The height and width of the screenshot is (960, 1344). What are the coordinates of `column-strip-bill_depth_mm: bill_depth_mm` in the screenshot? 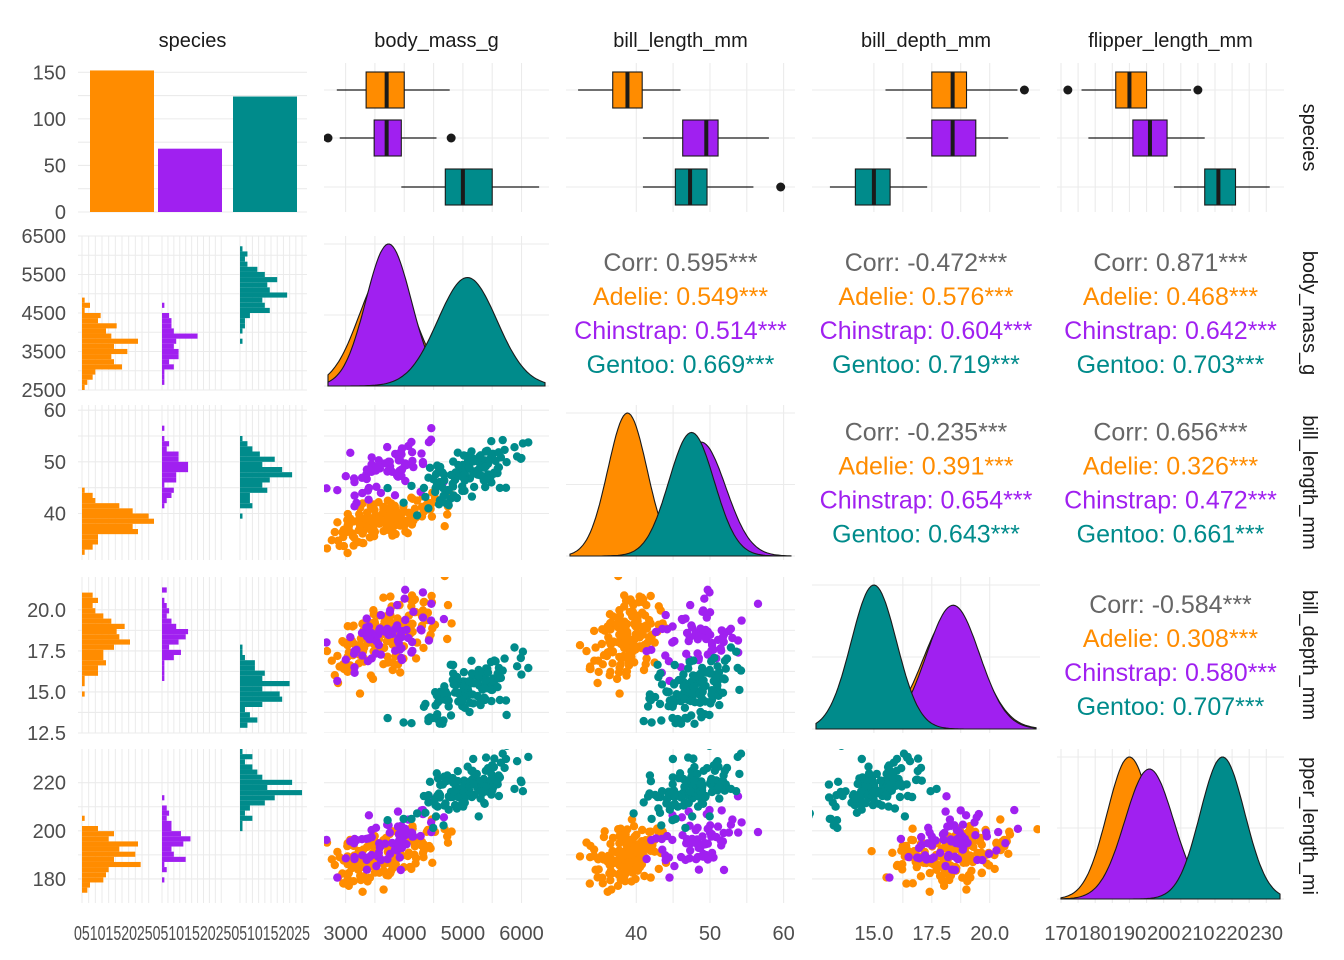 It's located at (926, 41).